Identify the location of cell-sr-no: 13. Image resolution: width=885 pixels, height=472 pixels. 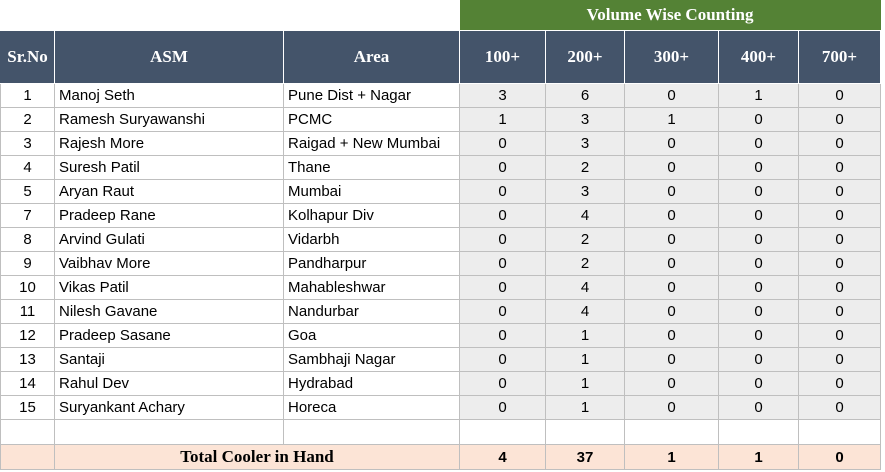
(27, 359).